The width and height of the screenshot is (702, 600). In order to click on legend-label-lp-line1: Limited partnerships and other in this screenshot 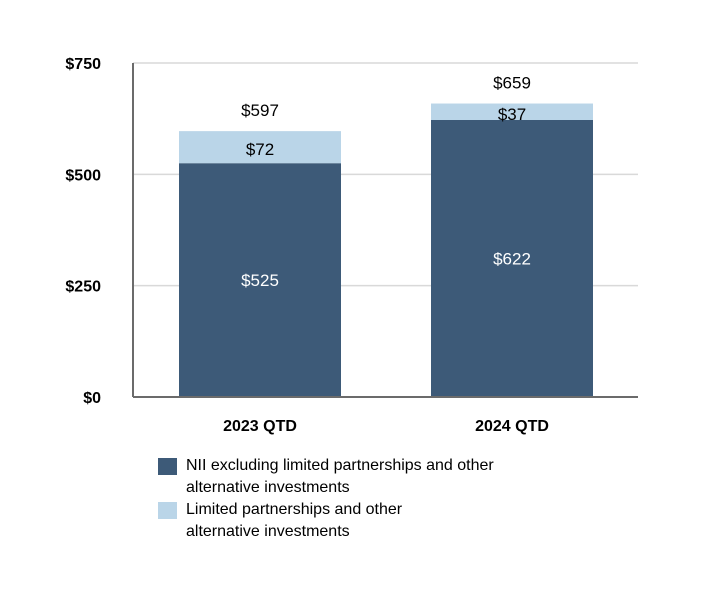, I will do `click(294, 509)`.